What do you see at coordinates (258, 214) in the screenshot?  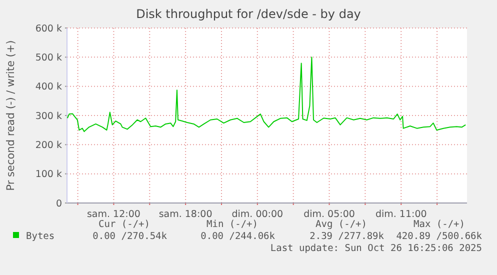 I see `x-tick-label: dim. 00:00` at bounding box center [258, 214].